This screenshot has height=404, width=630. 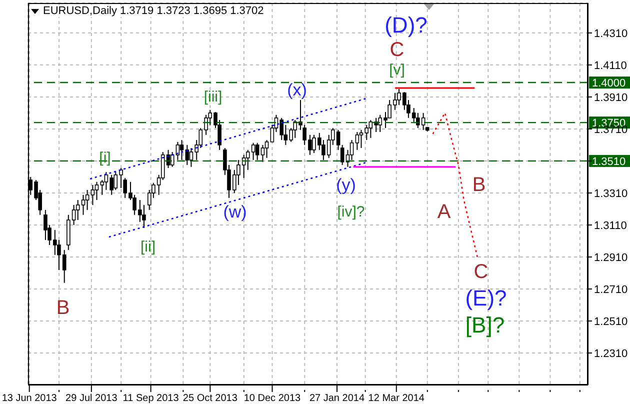 What do you see at coordinates (148, 247) in the screenshot?
I see `annotation: [ii]` at bounding box center [148, 247].